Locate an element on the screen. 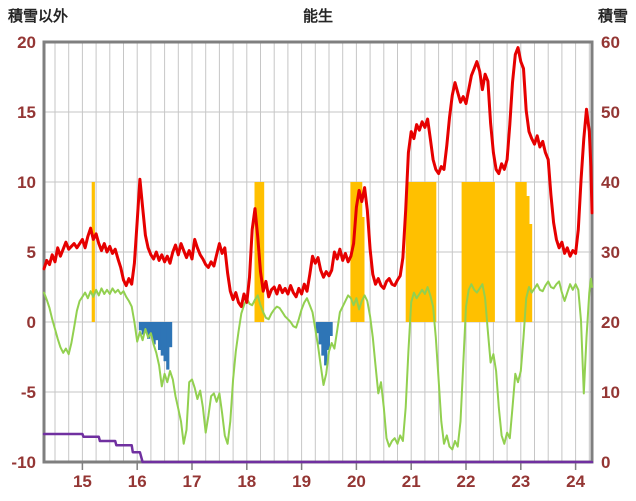  x-axis-tick-label: 15 is located at coordinates (82, 481).